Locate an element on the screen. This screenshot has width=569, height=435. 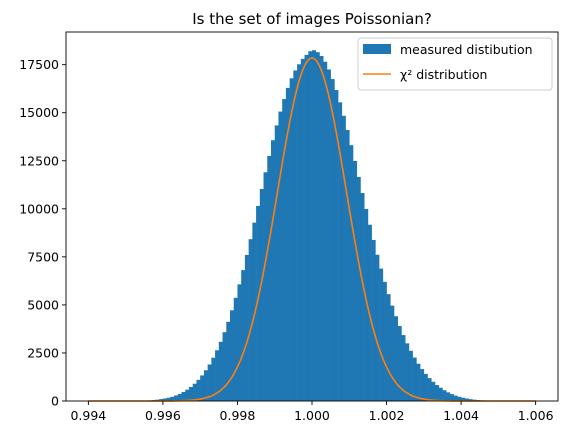
legend-swatch-measured is located at coordinates (377, 49).